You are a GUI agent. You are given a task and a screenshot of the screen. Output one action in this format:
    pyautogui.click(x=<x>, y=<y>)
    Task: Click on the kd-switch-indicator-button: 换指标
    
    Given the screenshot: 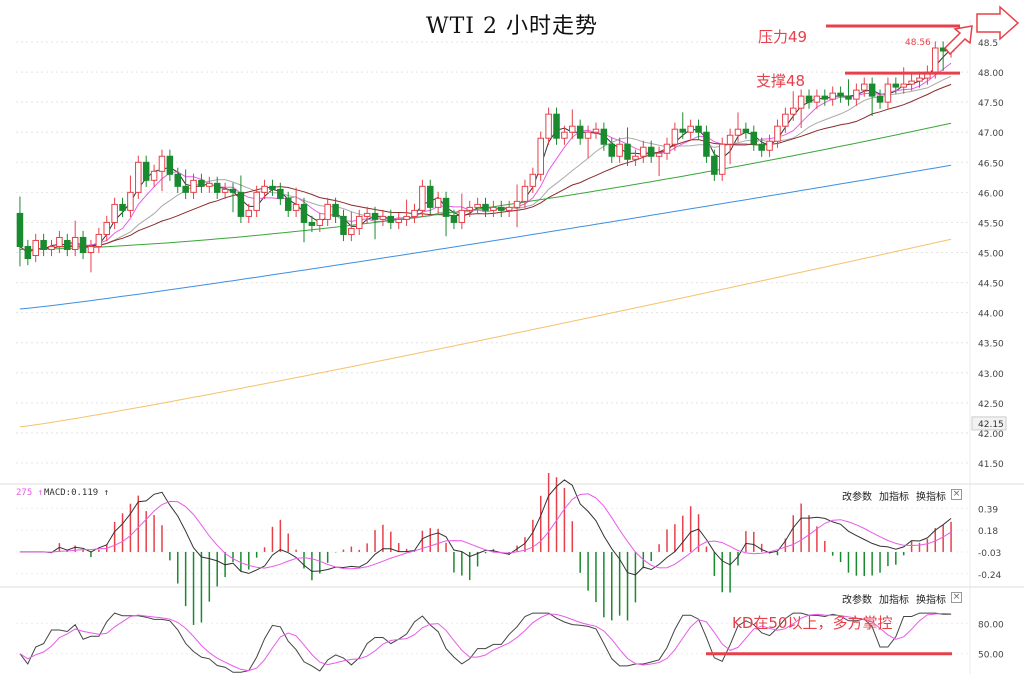 What is the action you would take?
    pyautogui.click(x=931, y=600)
    